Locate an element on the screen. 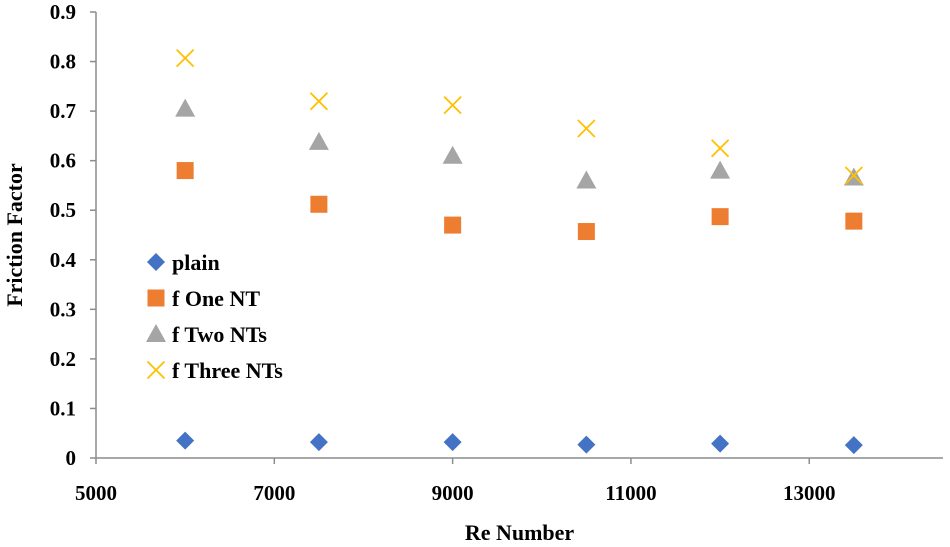  y-tick-label: 0.3 is located at coordinates (63, 309).